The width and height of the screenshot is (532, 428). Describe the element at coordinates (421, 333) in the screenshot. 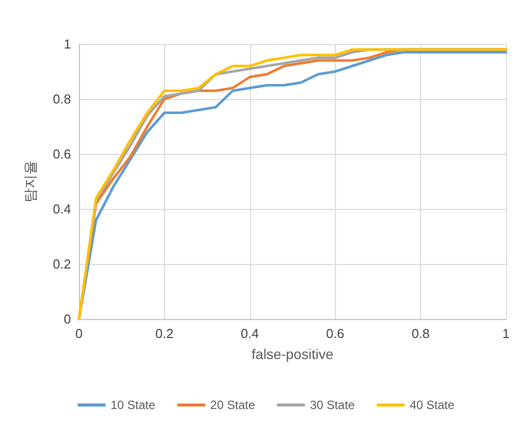

I see `x-tick-label: 0.8` at that location.